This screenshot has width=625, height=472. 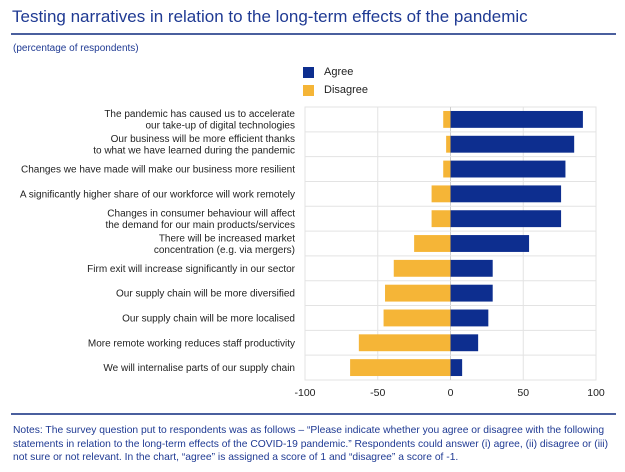 I want to click on legend-label-disagree: Disagree, so click(x=346, y=90).